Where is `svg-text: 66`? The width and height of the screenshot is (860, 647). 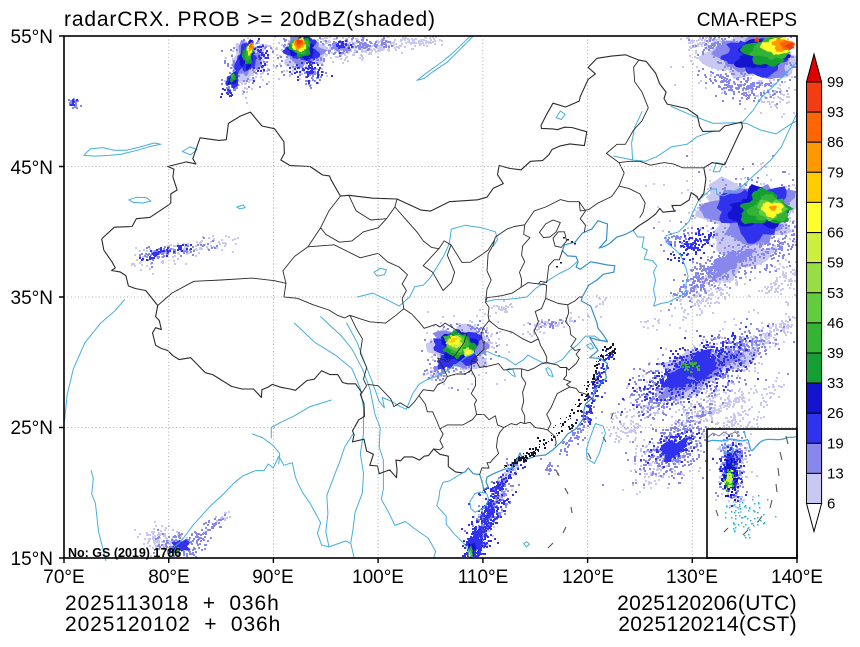
svg-text: 66 is located at coordinates (835, 233).